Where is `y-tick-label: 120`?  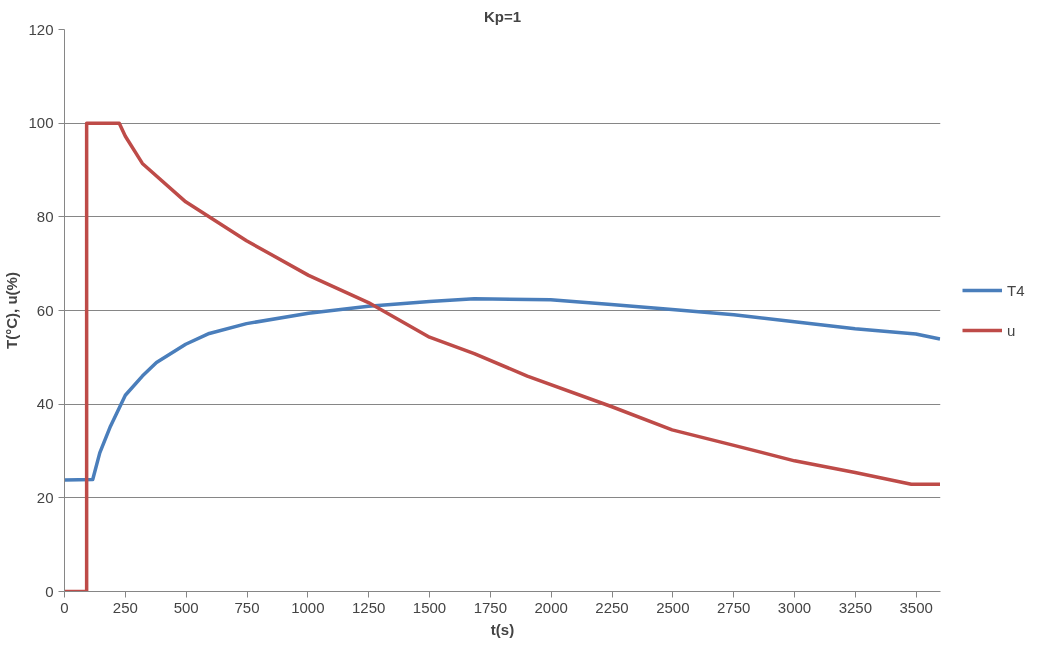 y-tick-label: 120 is located at coordinates (41, 29).